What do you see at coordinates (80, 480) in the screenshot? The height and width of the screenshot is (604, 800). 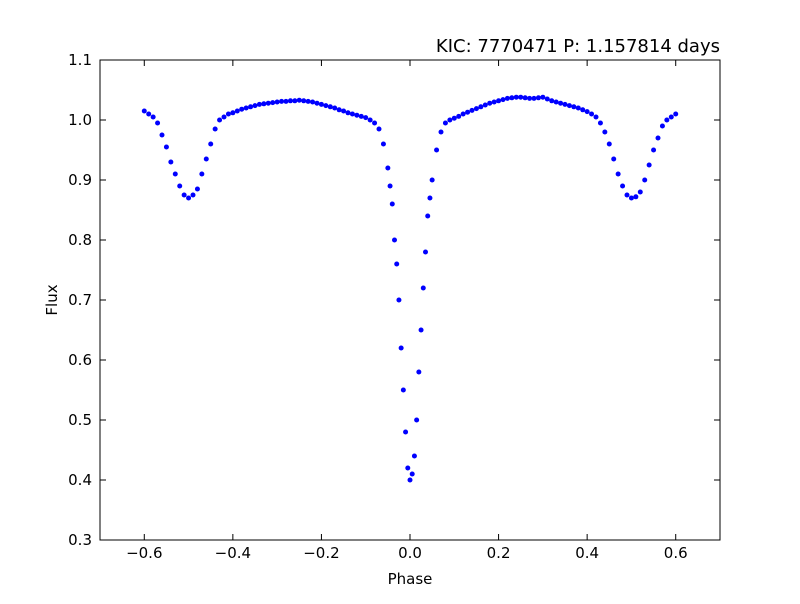 I see `y-tick-label: 0.4` at bounding box center [80, 480].